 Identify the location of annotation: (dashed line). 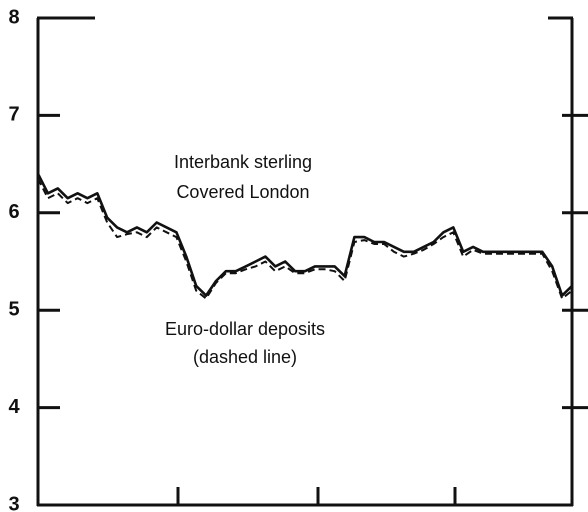
(245, 357).